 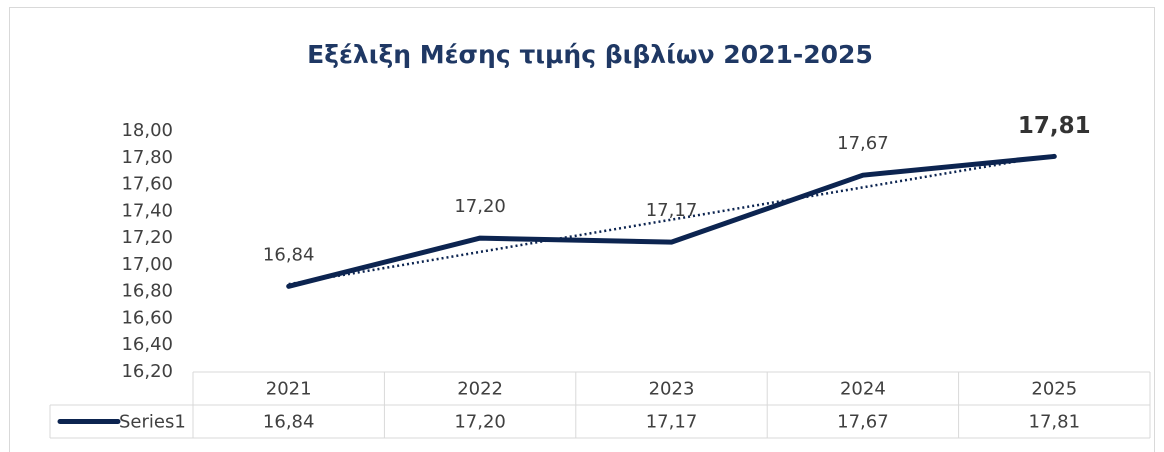 What do you see at coordinates (863, 389) in the screenshot?
I see `x-tick-label: 2024` at bounding box center [863, 389].